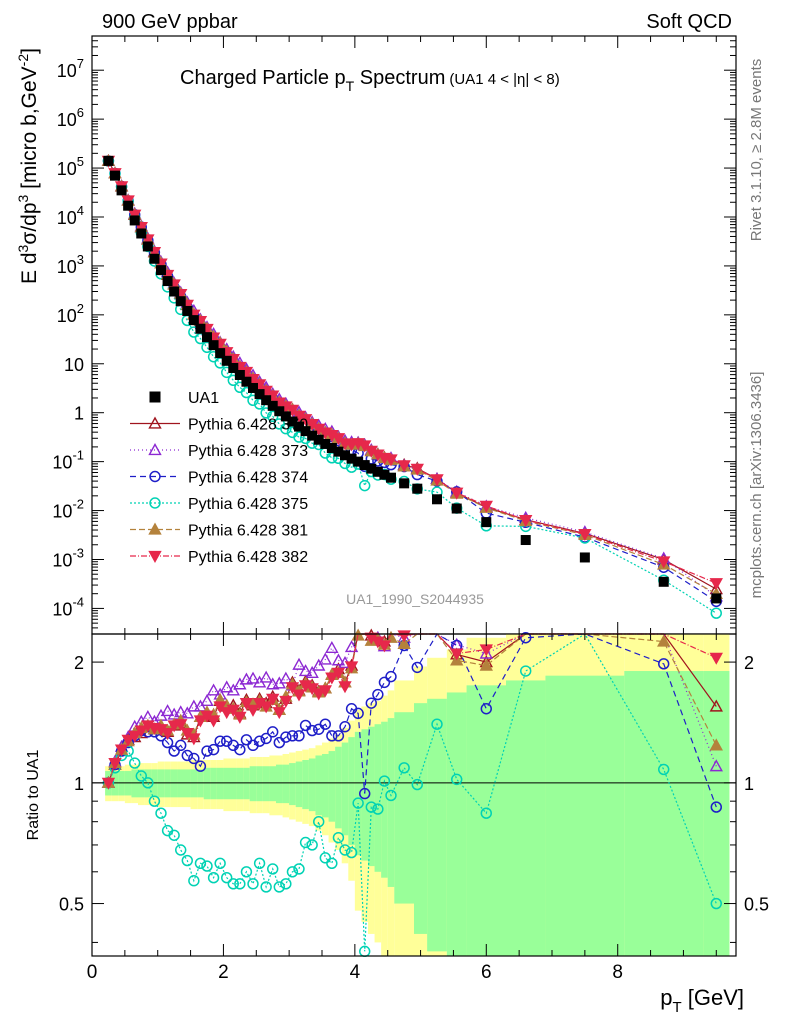 Image resolution: width=786 pixels, height=1024 pixels. What do you see at coordinates (219, 557) in the screenshot?
I see `legend-entry: Pythia 6.428 382` at bounding box center [219, 557].